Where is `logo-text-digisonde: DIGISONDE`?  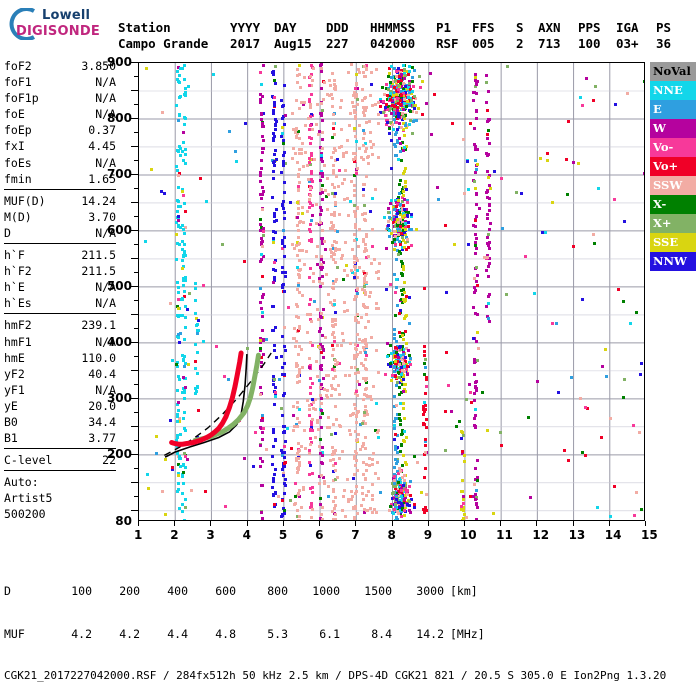 logo-text-digisonde: DIGISONDE is located at coordinates (58, 31).